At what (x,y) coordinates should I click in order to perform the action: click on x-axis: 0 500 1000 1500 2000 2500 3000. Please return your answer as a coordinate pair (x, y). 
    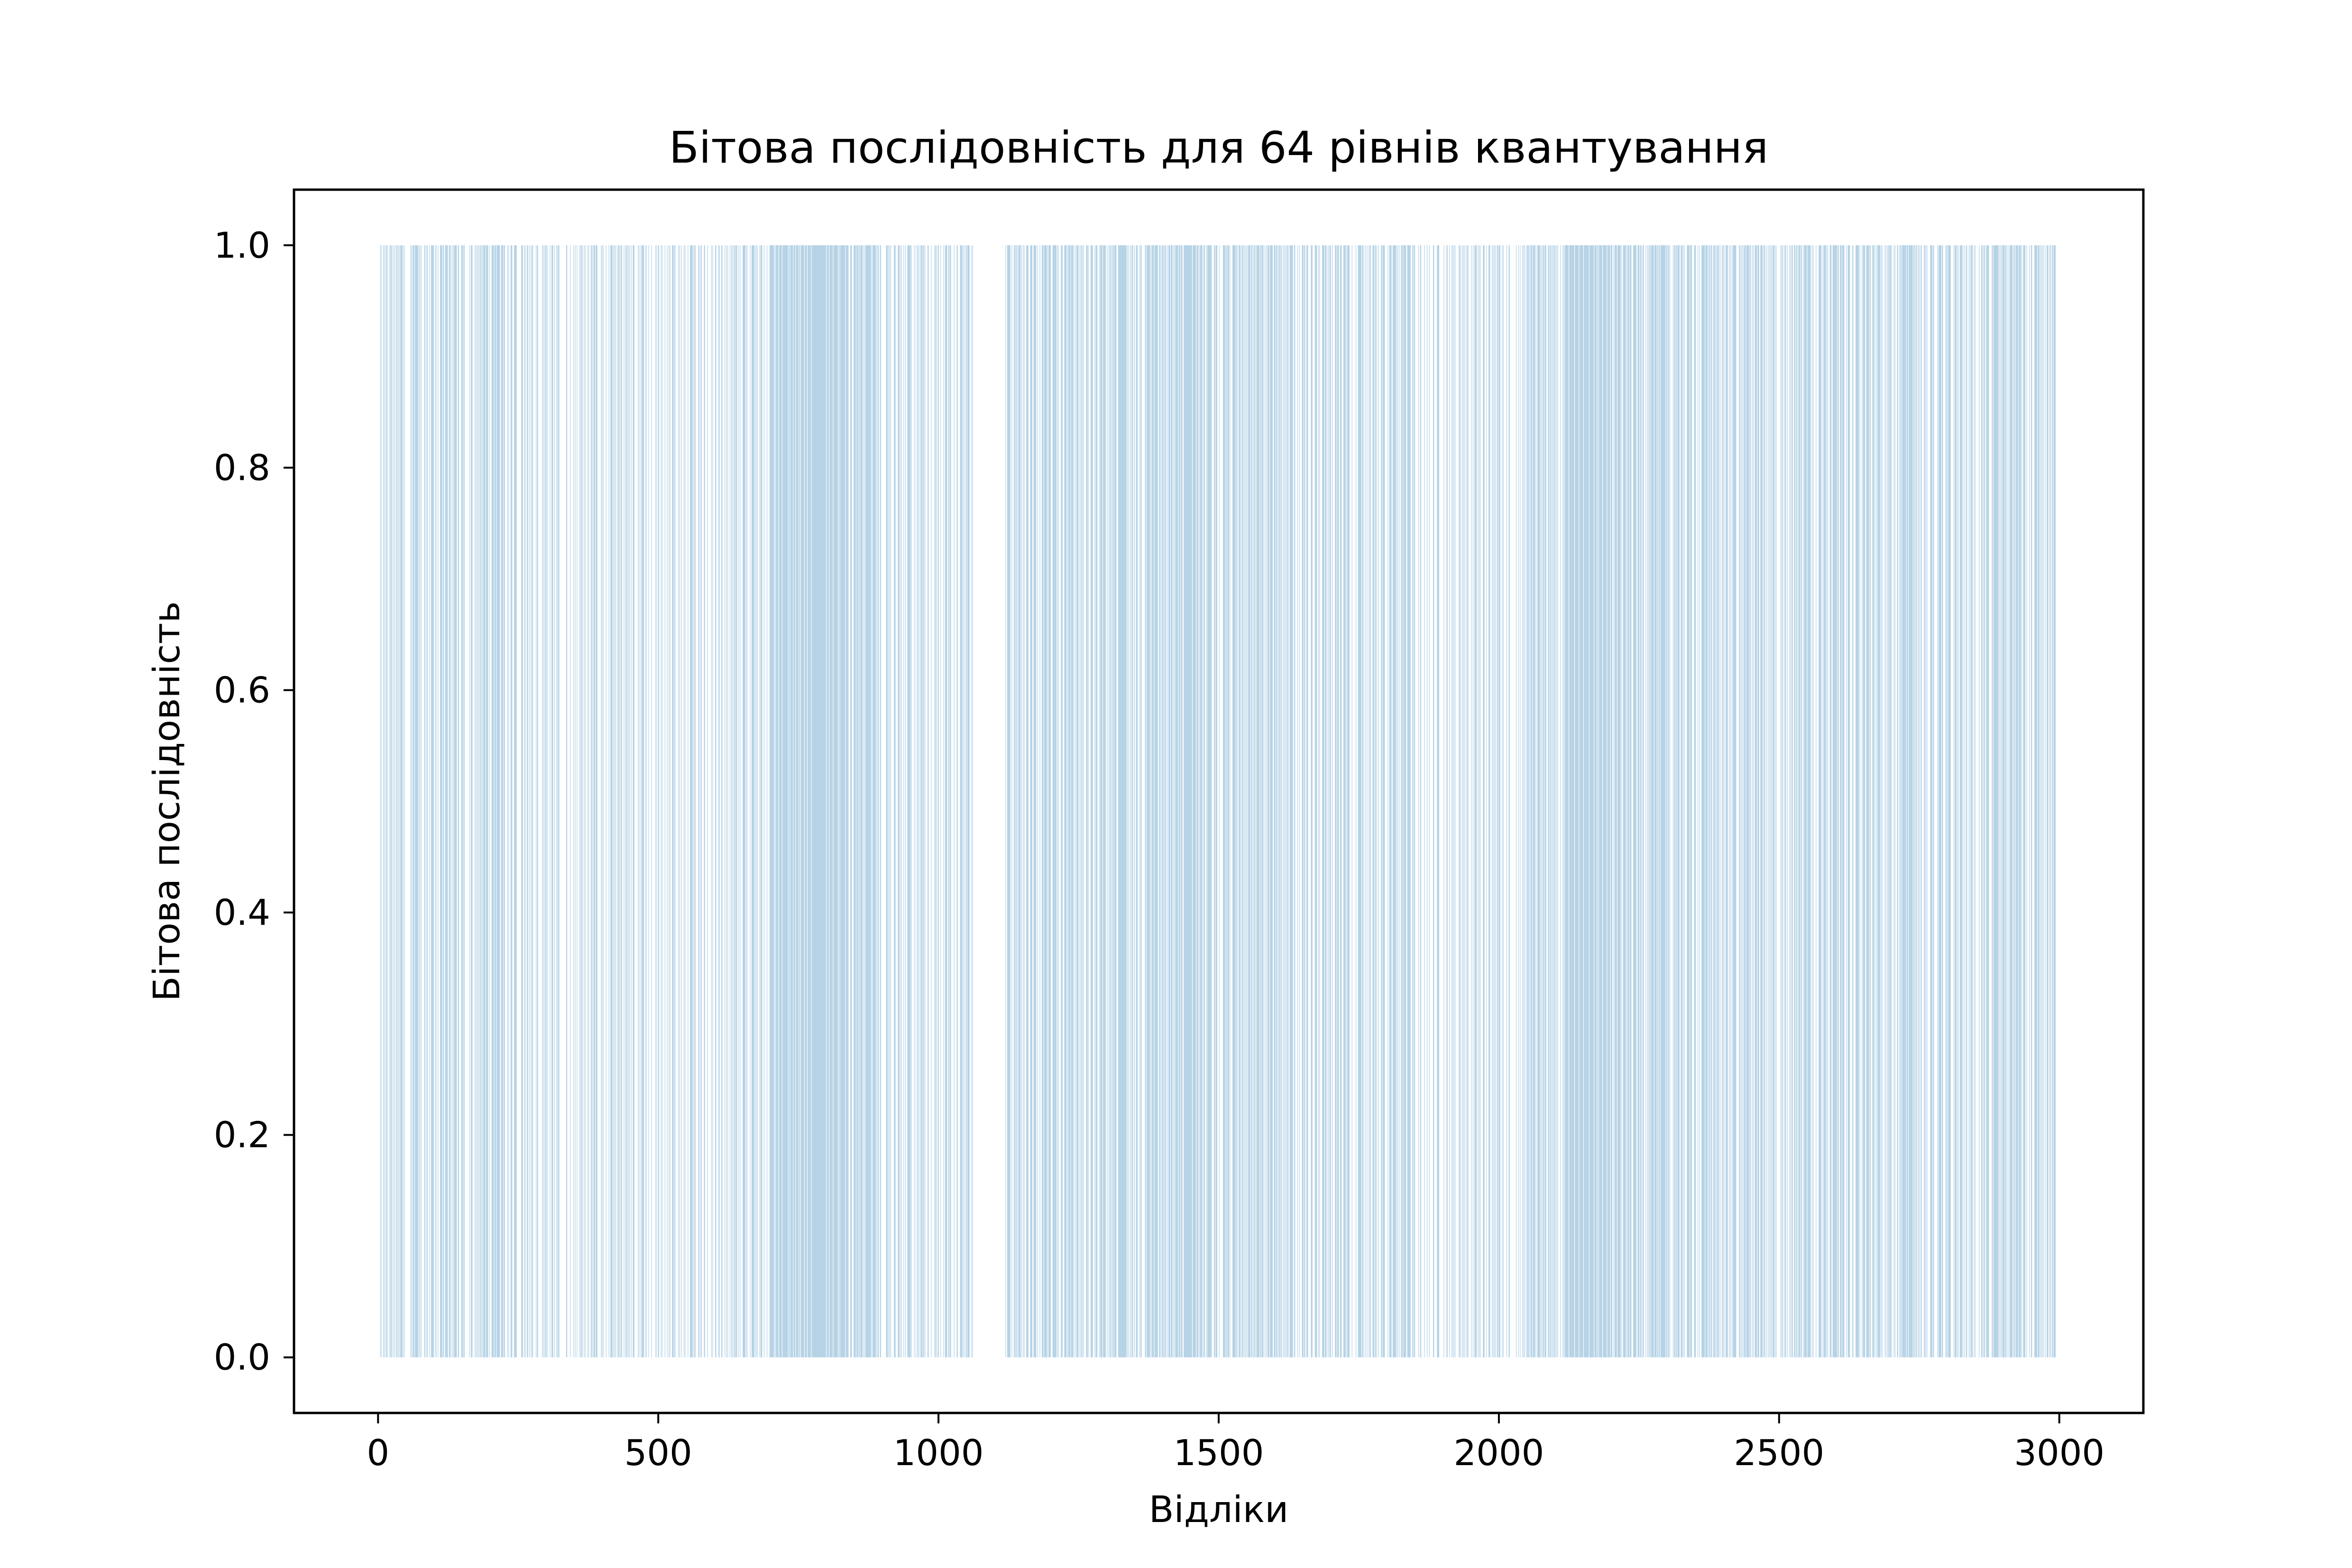
    Looking at the image, I should click on (1236, 1443).